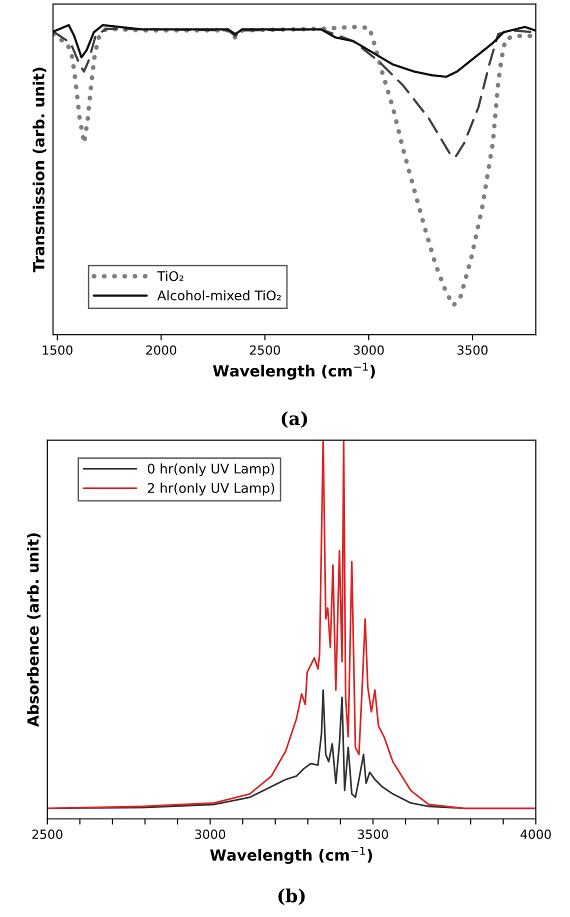 The width and height of the screenshot is (570, 917). I want to click on x-tick-label: 2000, so click(161, 350).